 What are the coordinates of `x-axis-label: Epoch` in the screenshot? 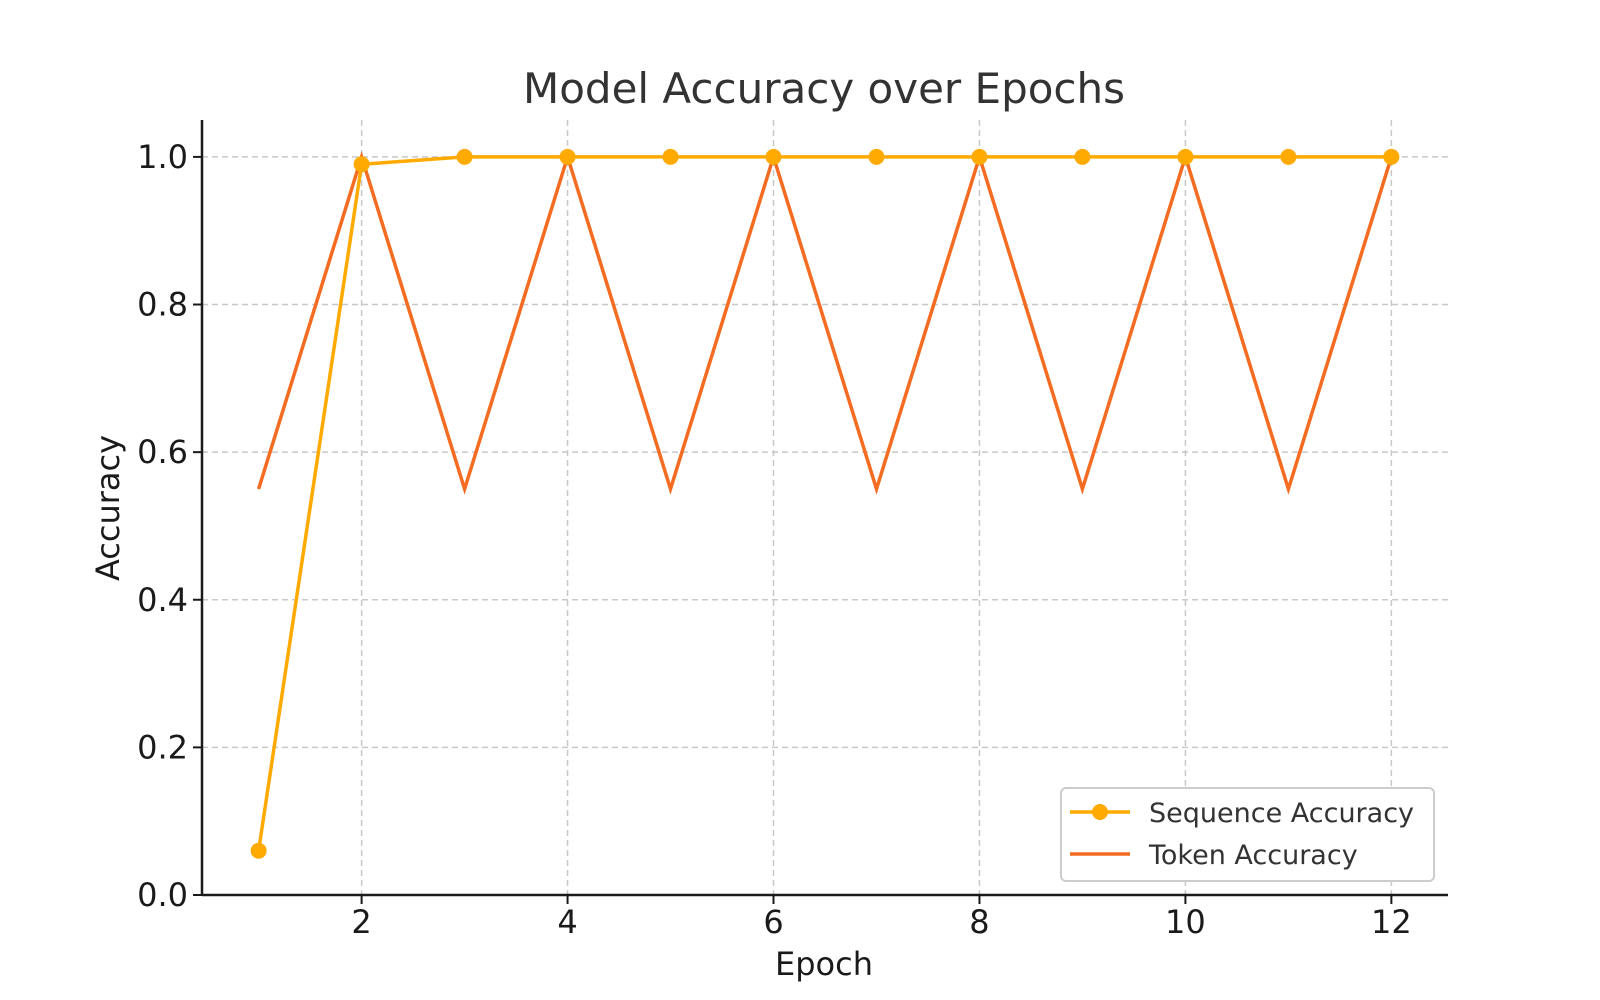 It's located at (824, 964).